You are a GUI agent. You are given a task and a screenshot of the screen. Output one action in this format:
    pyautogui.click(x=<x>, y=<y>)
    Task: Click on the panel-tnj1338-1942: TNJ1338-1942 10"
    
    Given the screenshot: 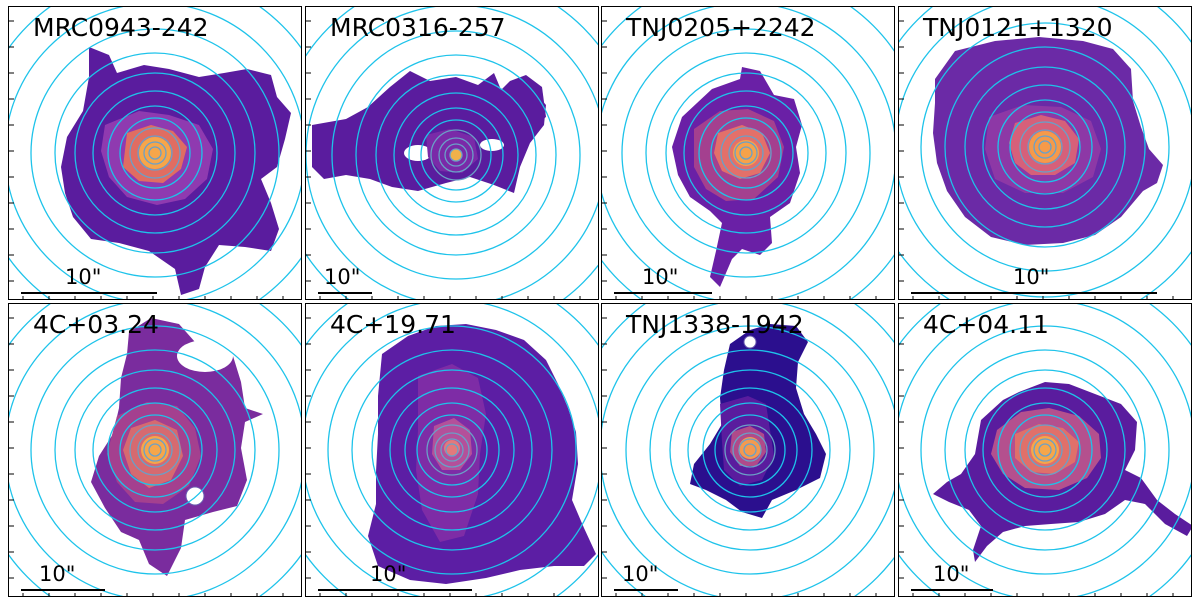 What is the action you would take?
    pyautogui.click(x=748, y=450)
    